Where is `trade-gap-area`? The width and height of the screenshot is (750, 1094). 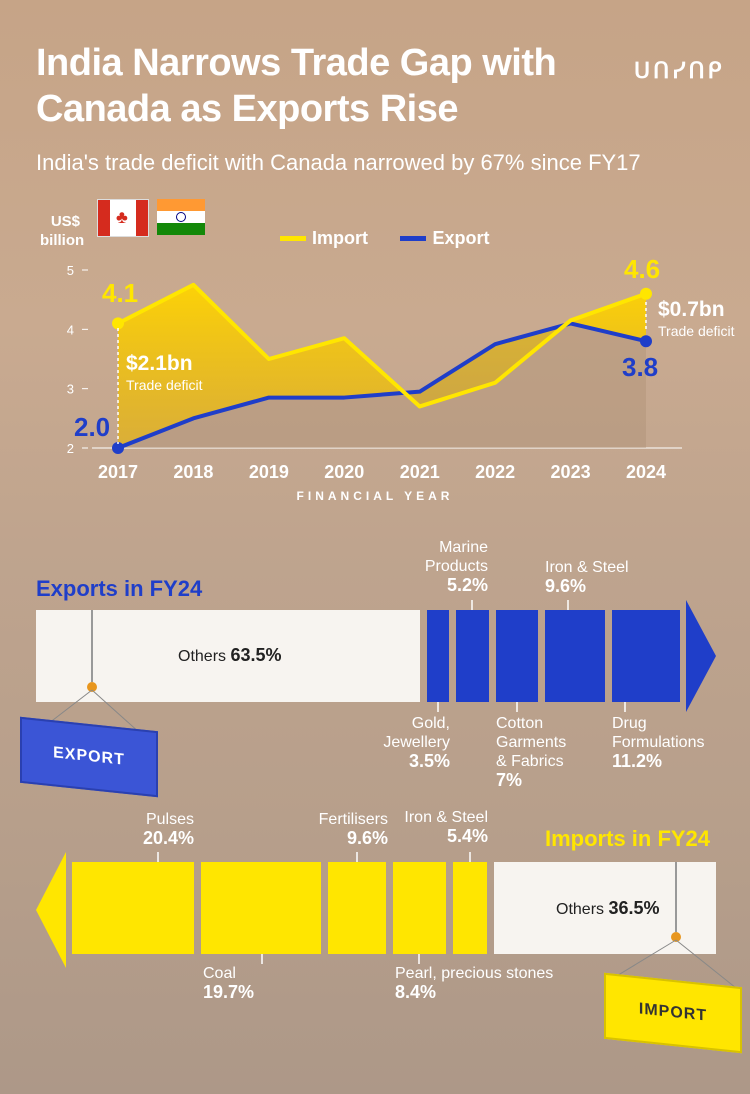
trade-gap-area is located at coordinates (382, 366).